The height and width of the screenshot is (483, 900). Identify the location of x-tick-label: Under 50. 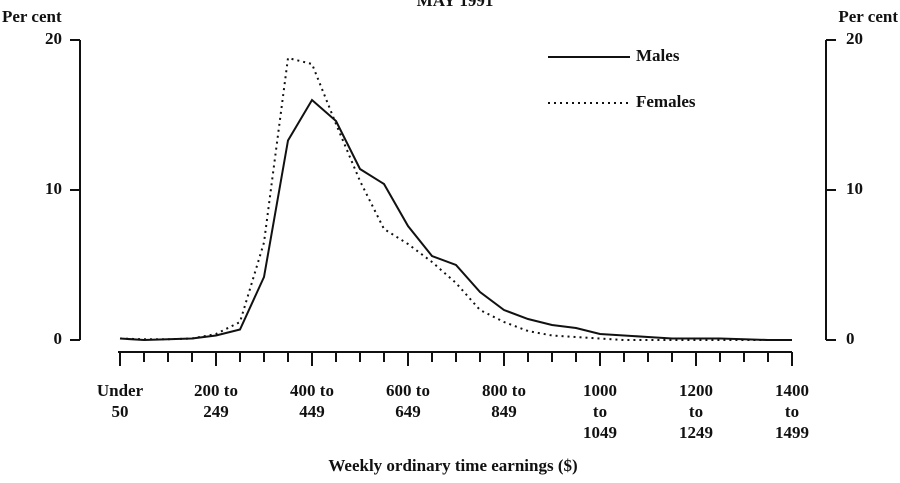
(120, 401).